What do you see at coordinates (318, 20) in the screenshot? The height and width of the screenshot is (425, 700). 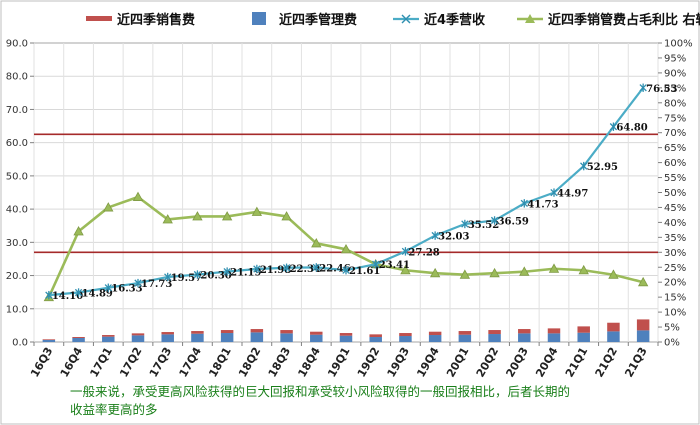 I see `legend-label: 近四季管理费` at bounding box center [318, 20].